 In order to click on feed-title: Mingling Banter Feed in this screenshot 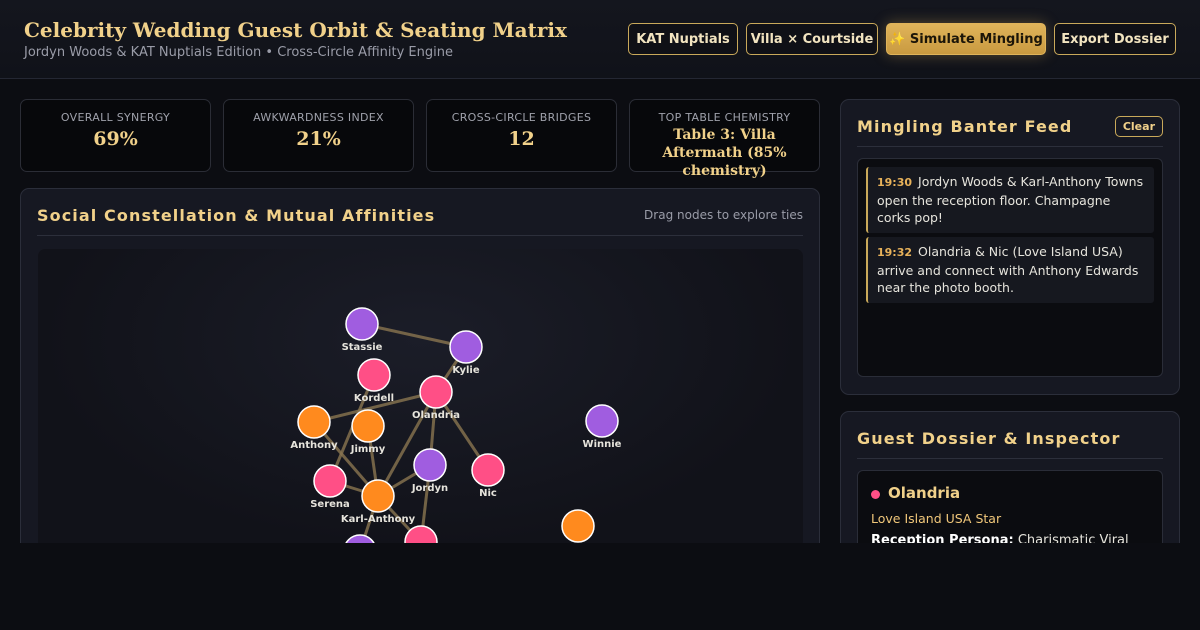, I will do `click(965, 126)`.